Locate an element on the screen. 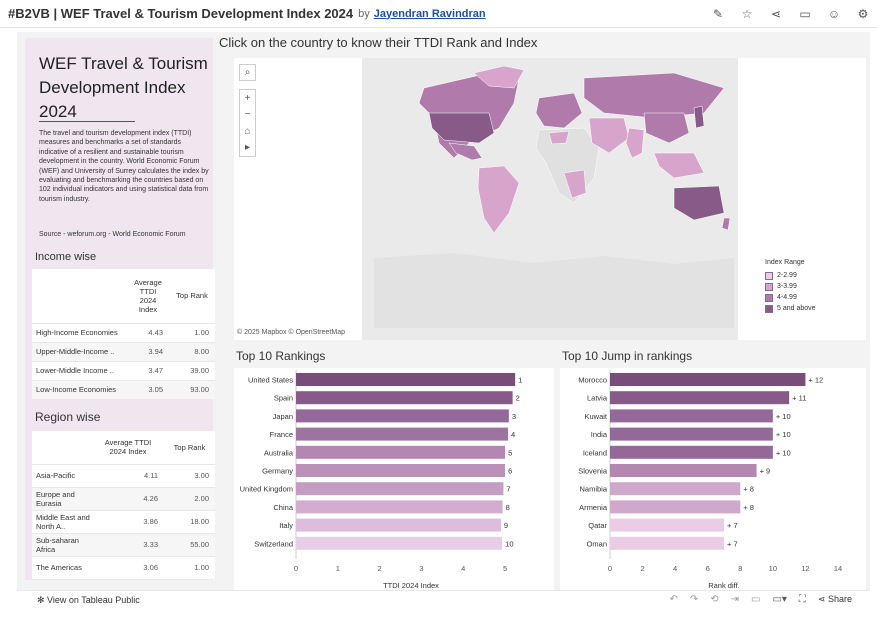  legend-title: Index Range is located at coordinates (785, 262).